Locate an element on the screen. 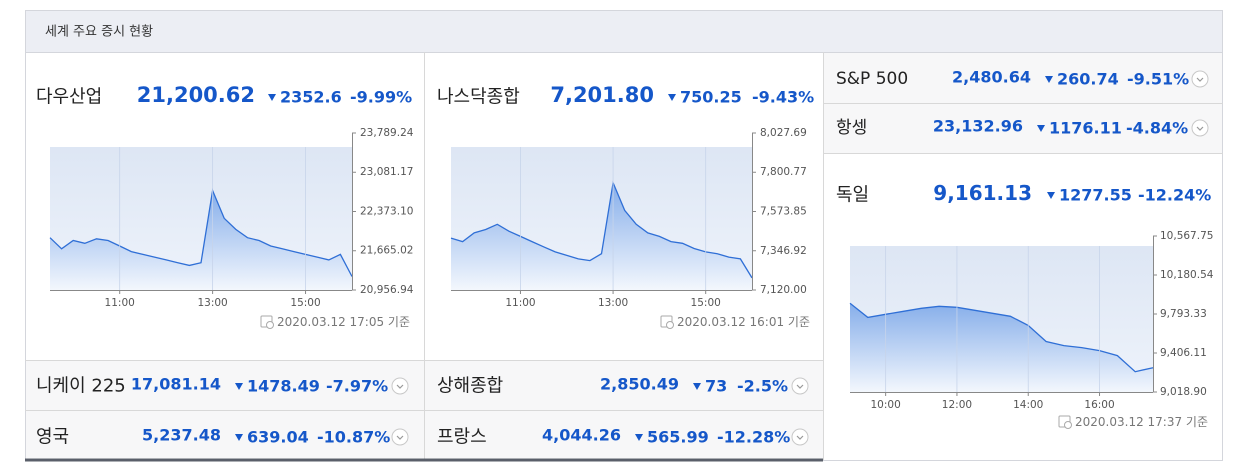 Image resolution: width=1245 pixels, height=474 pixels. index-price: 9,161.13 is located at coordinates (982, 193).